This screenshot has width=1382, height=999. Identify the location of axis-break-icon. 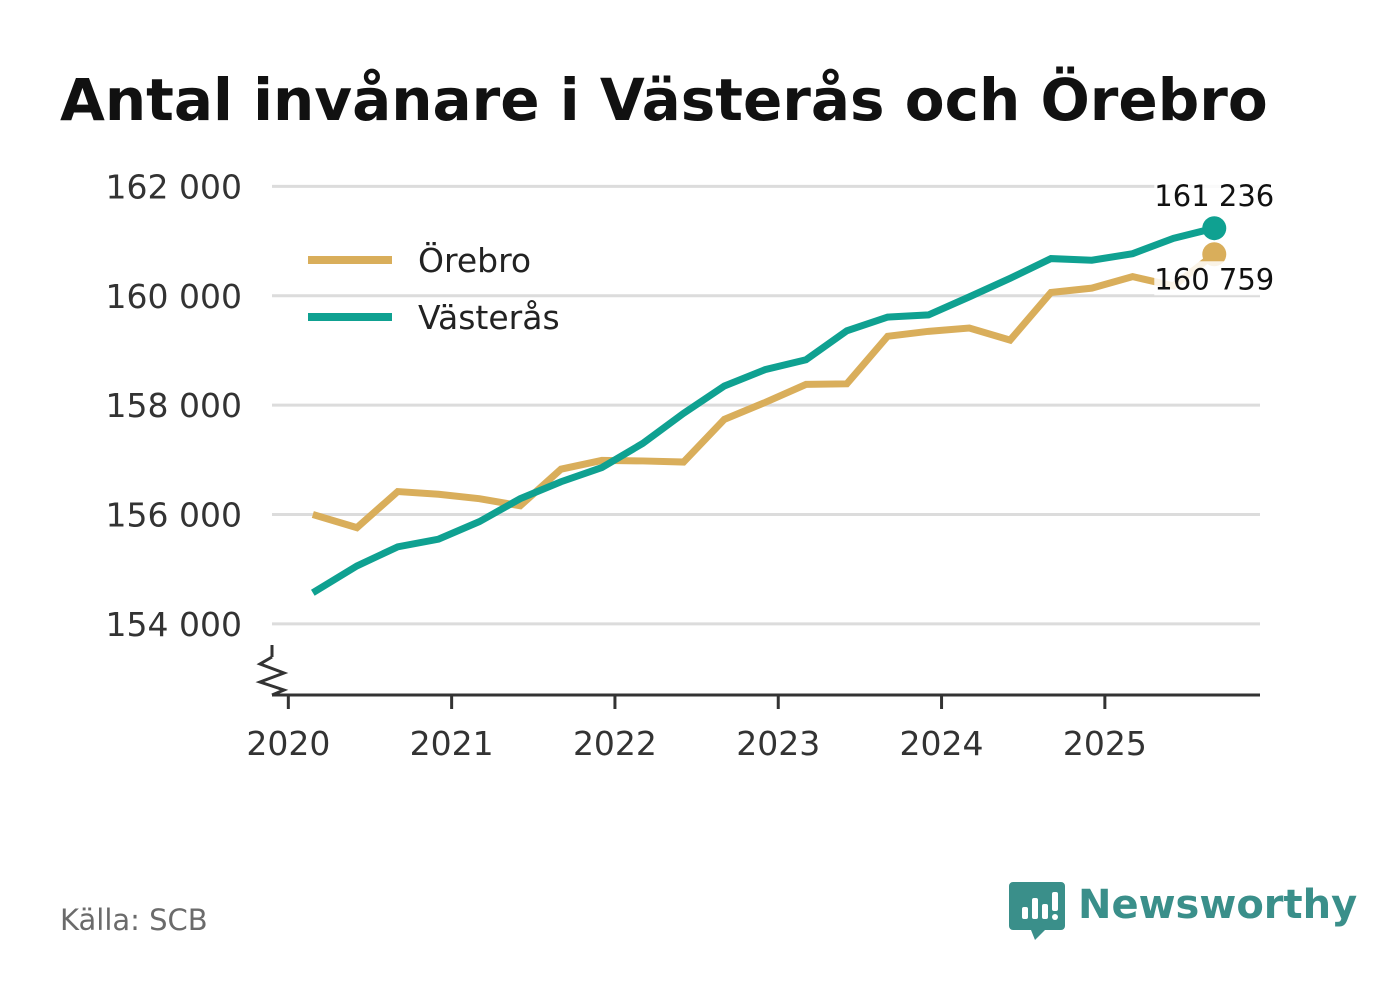
(272, 676).